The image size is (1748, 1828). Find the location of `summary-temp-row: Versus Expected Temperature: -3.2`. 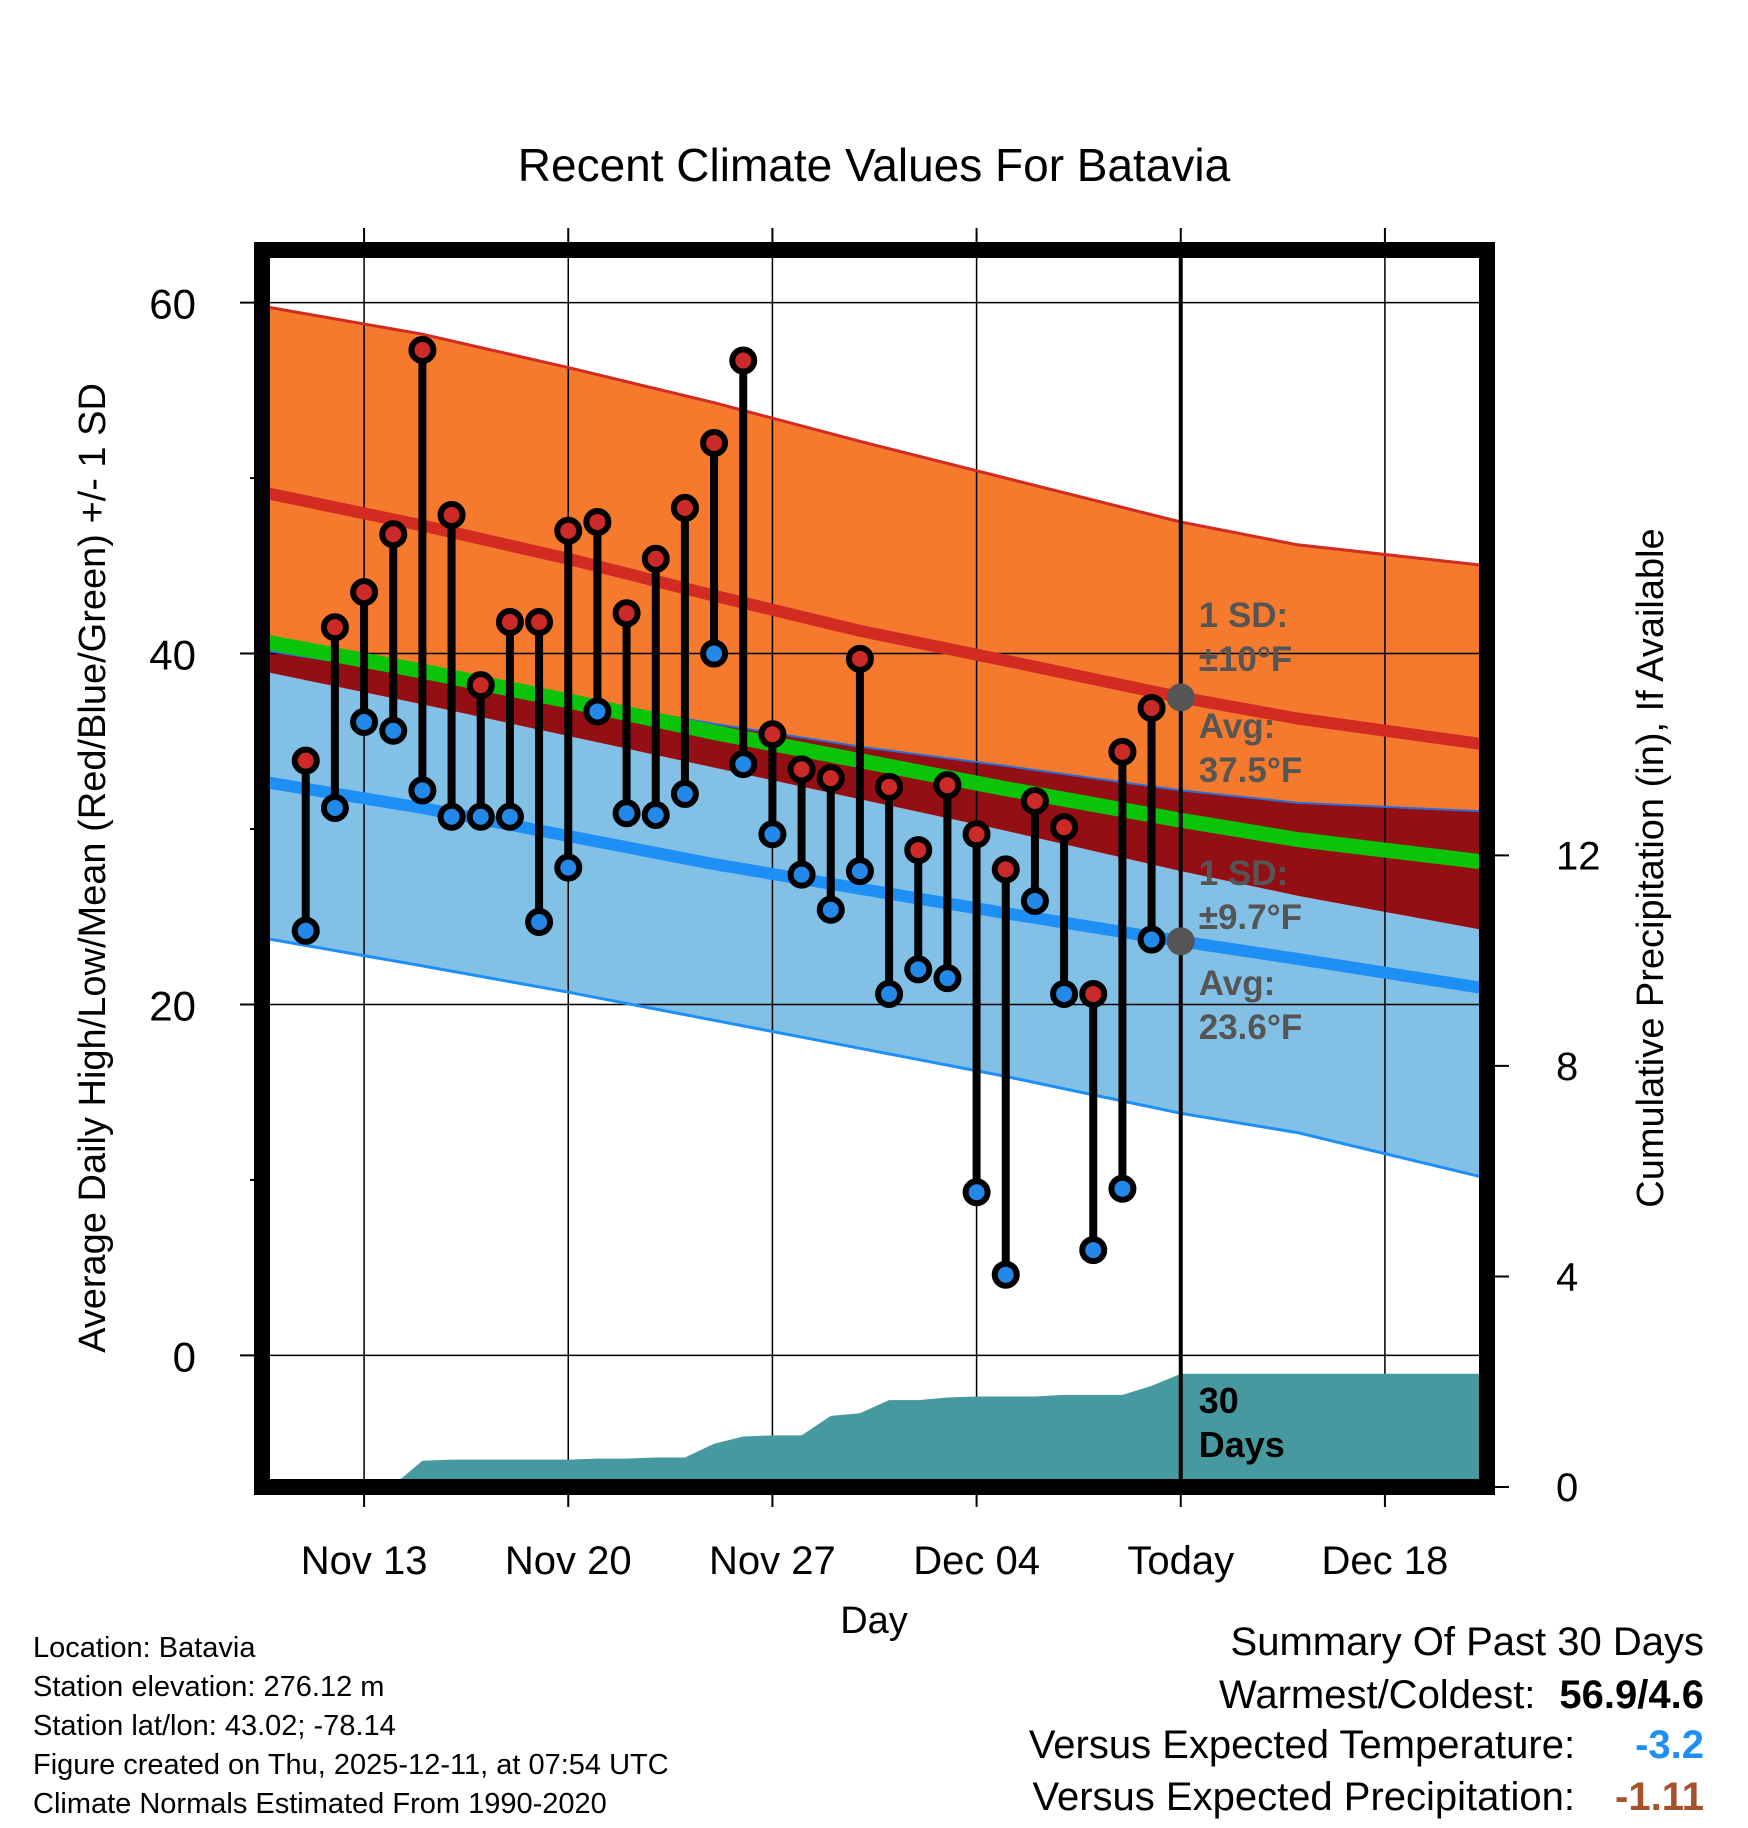

summary-temp-row: Versus Expected Temperature: -3.2 is located at coordinates (1366, 1745).